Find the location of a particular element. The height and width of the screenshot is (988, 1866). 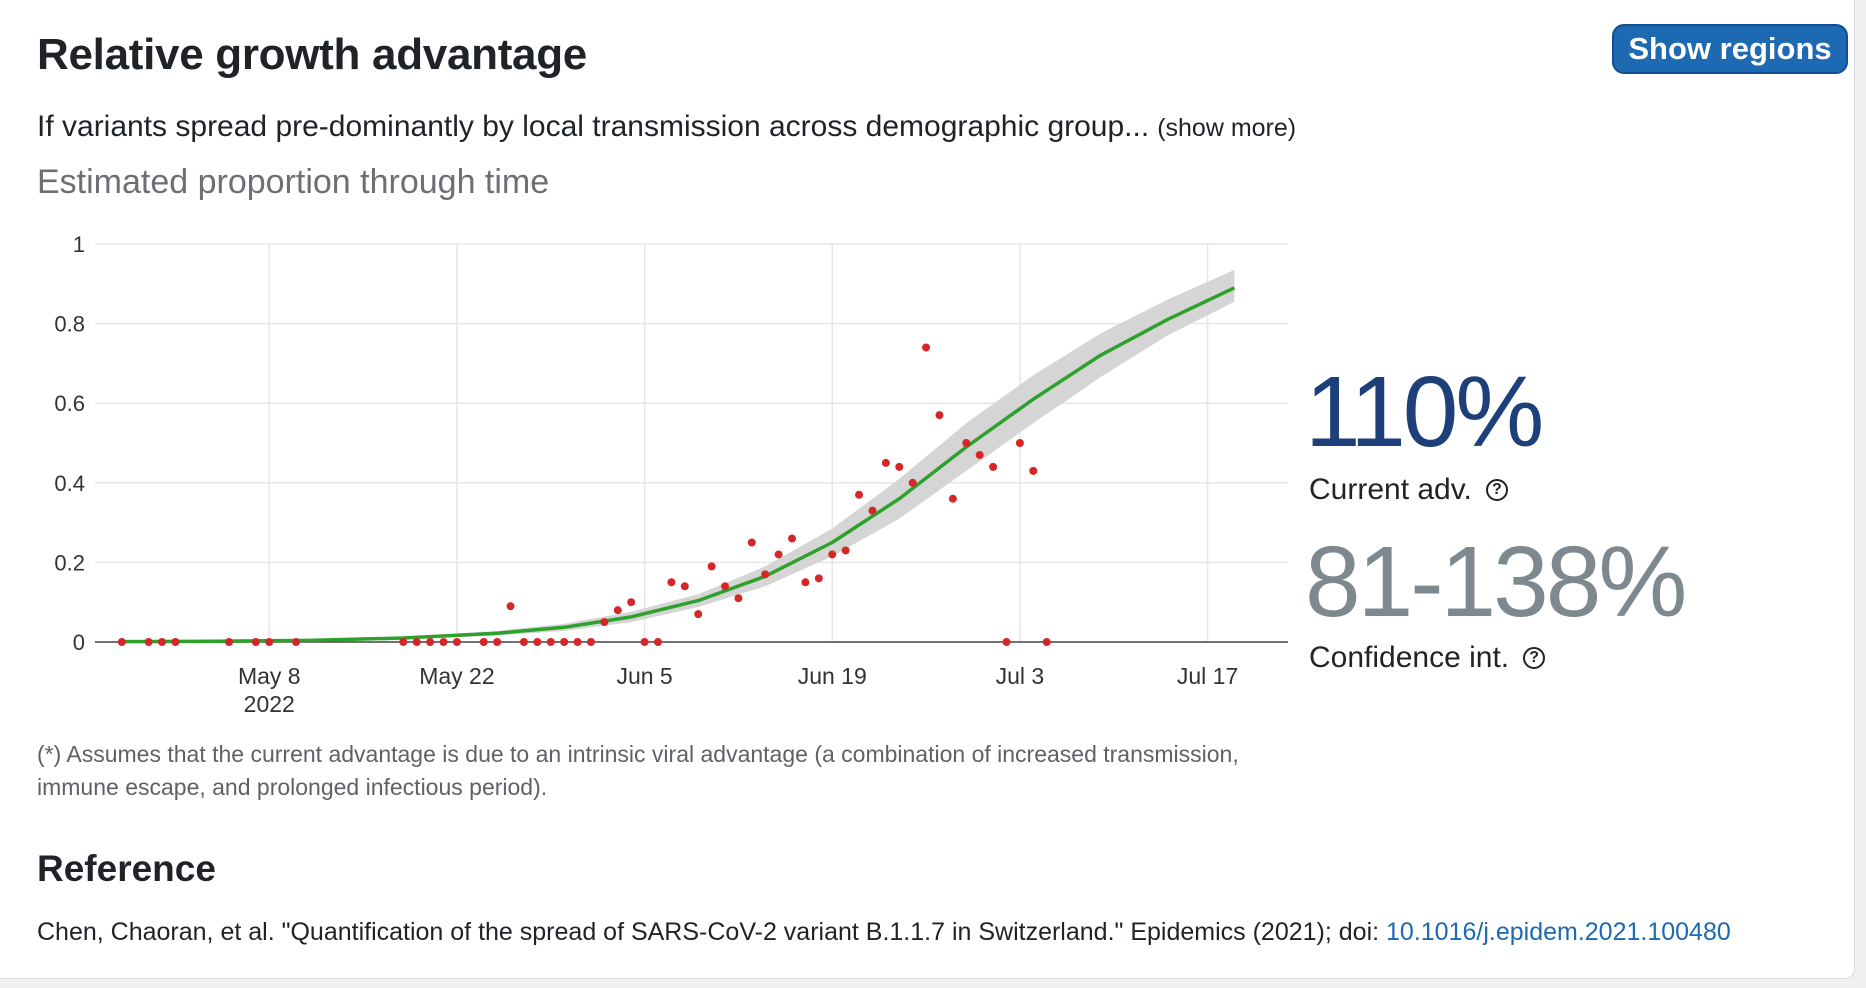

current-advantage-value: 110% is located at coordinates (1424, 412).